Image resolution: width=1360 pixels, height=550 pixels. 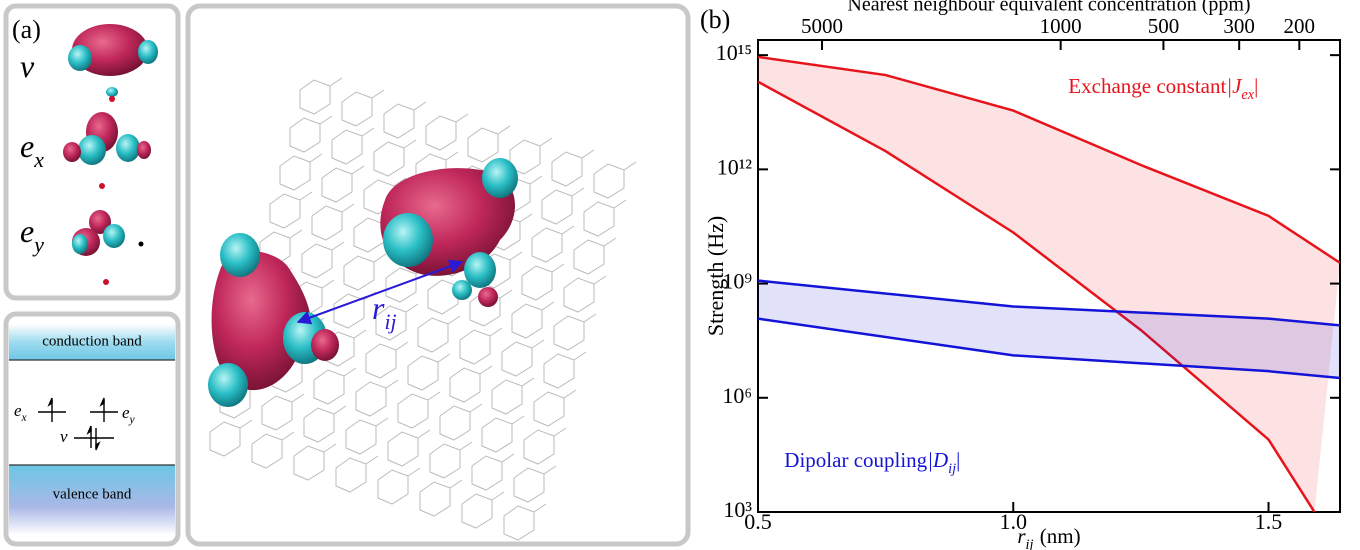 I want to click on level-label: ey, so click(x=129, y=414).